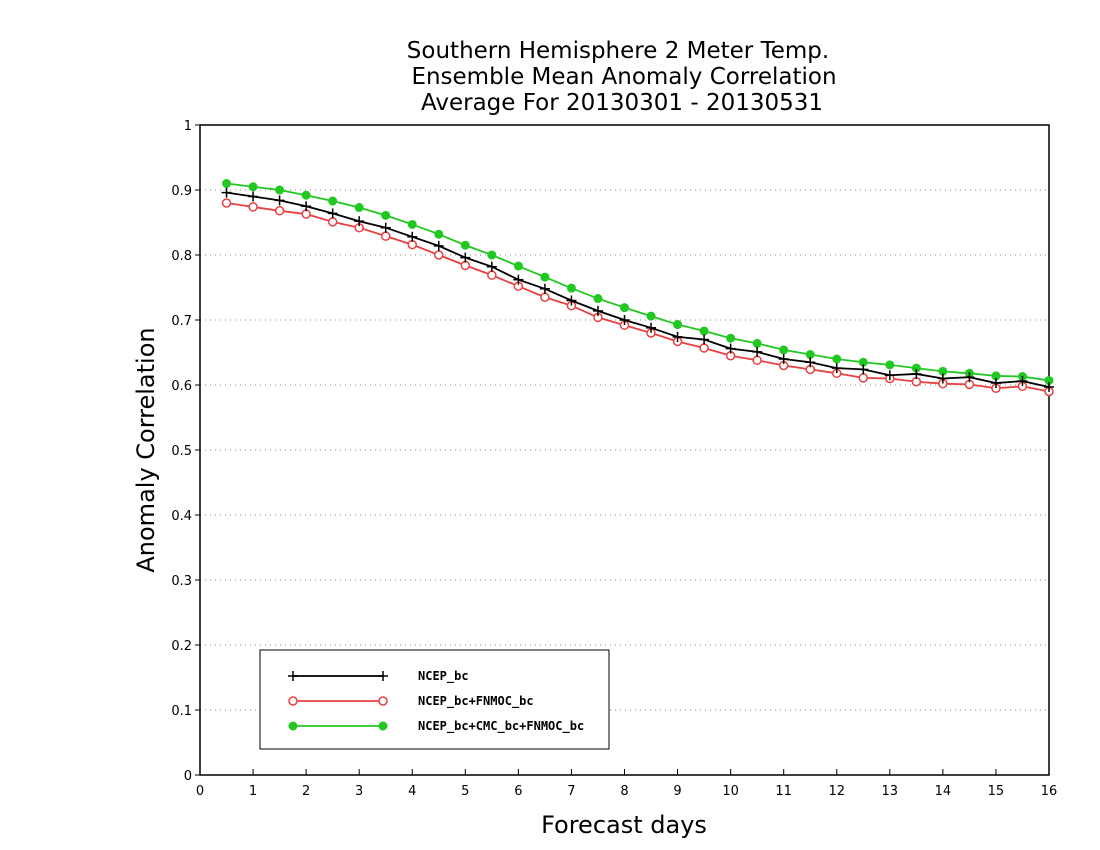 Image resolution: width=1100 pixels, height=850 pixels. What do you see at coordinates (181, 386) in the screenshot?
I see `y-tick-label: 0.6` at bounding box center [181, 386].